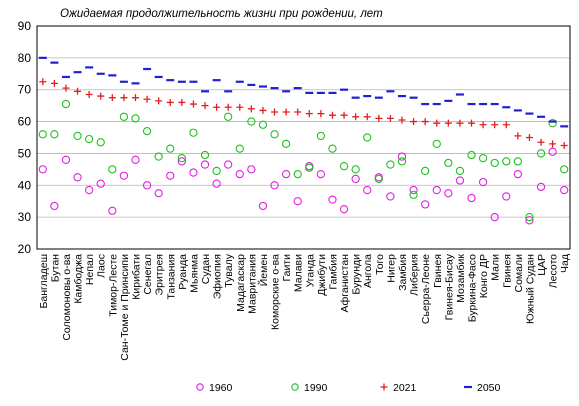 The image size is (579, 406). Describe the element at coordinates (348, 388) in the screenshot. I see `legend: 1960 1990 2021 2050` at that location.